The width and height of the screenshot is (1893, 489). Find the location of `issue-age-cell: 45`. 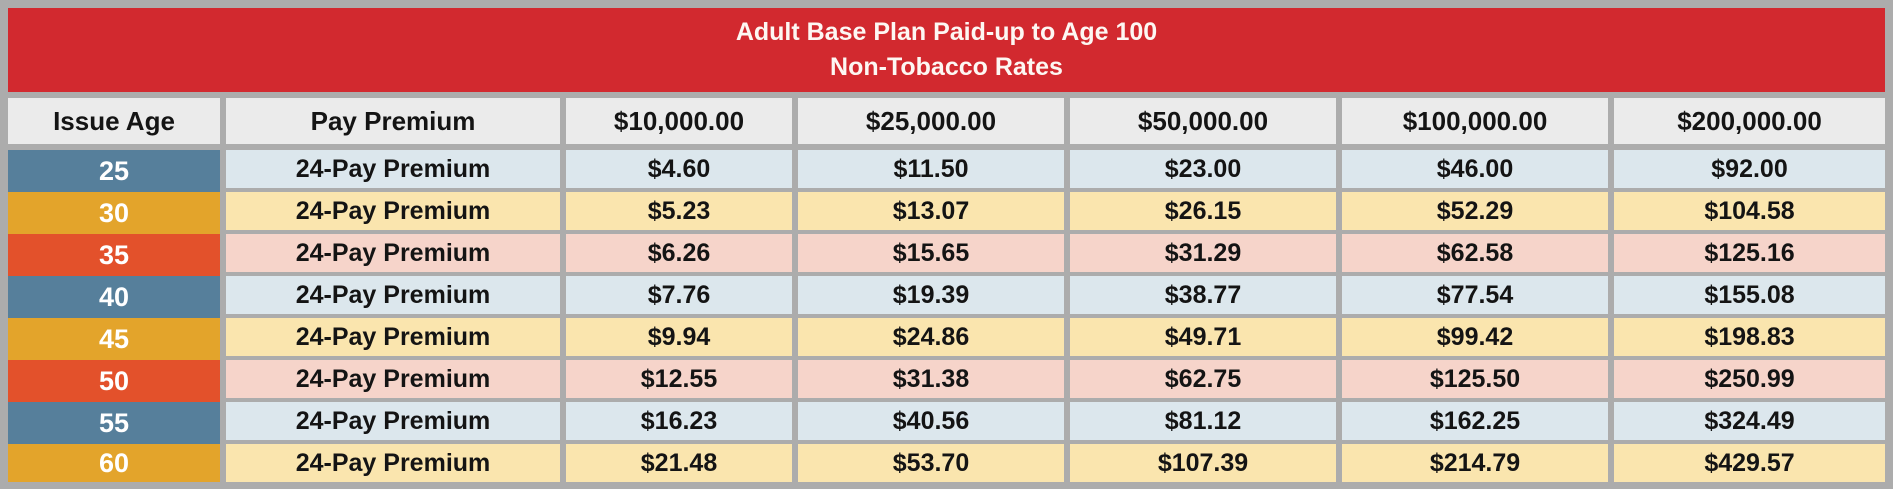

issue-age-cell: 45 is located at coordinates (114, 339).